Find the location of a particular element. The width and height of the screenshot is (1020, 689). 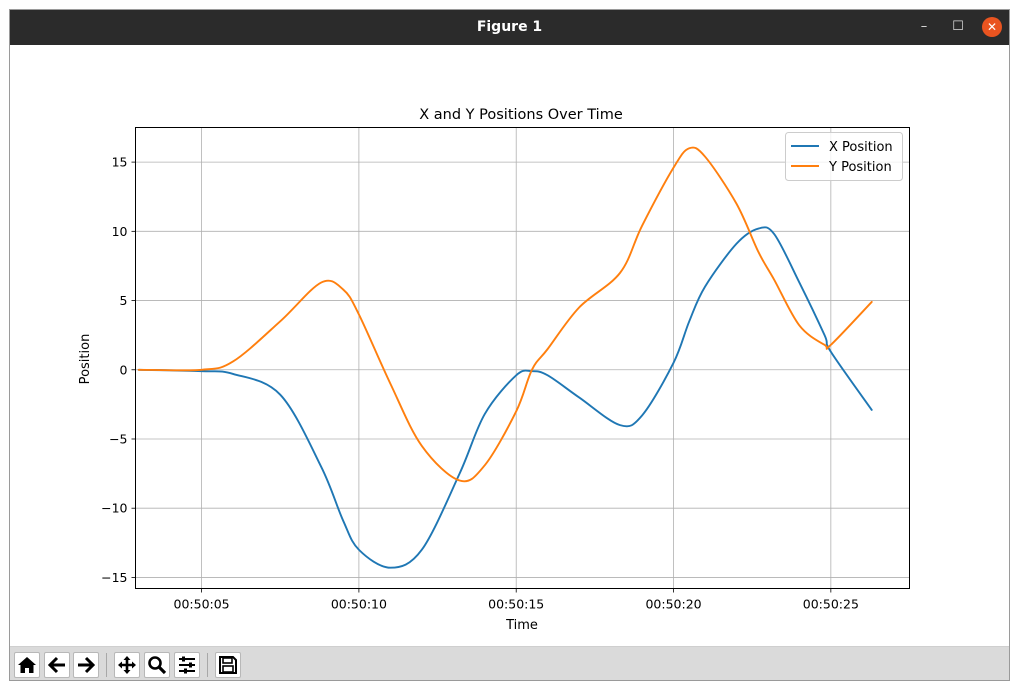

save-icon is located at coordinates (228, 665).